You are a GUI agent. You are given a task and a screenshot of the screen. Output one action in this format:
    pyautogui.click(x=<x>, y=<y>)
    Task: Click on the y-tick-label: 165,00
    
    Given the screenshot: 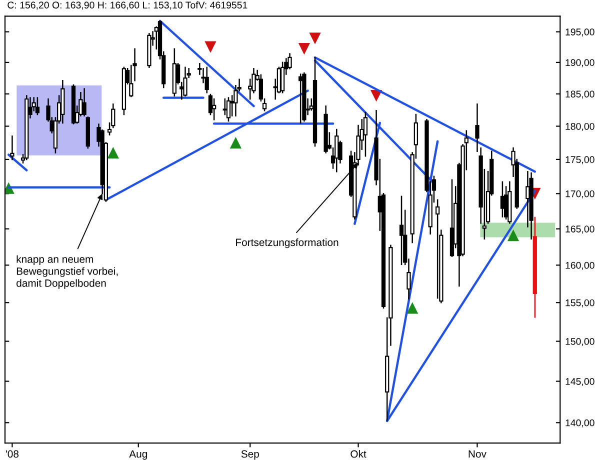 What is the action you would take?
    pyautogui.click(x=580, y=230)
    